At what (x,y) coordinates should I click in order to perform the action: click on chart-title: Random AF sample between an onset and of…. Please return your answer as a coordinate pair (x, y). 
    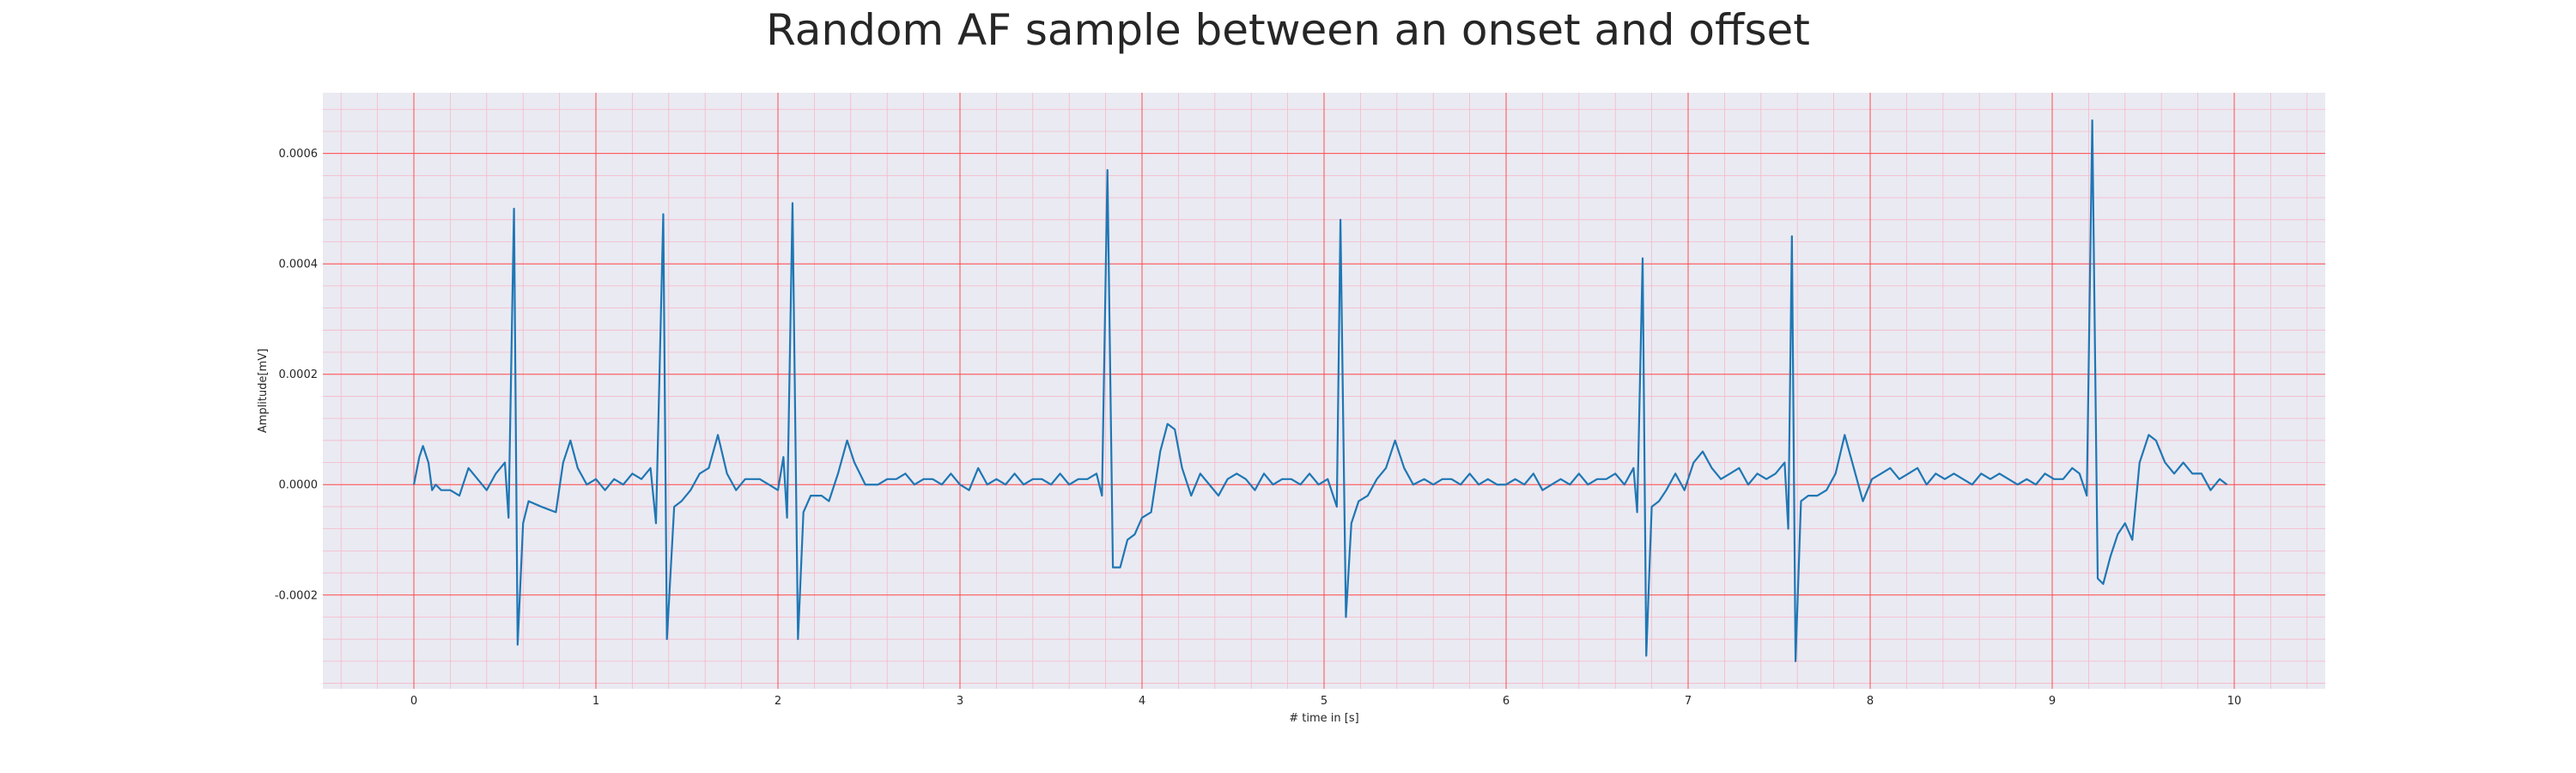
    Looking at the image, I should click on (1288, 30).